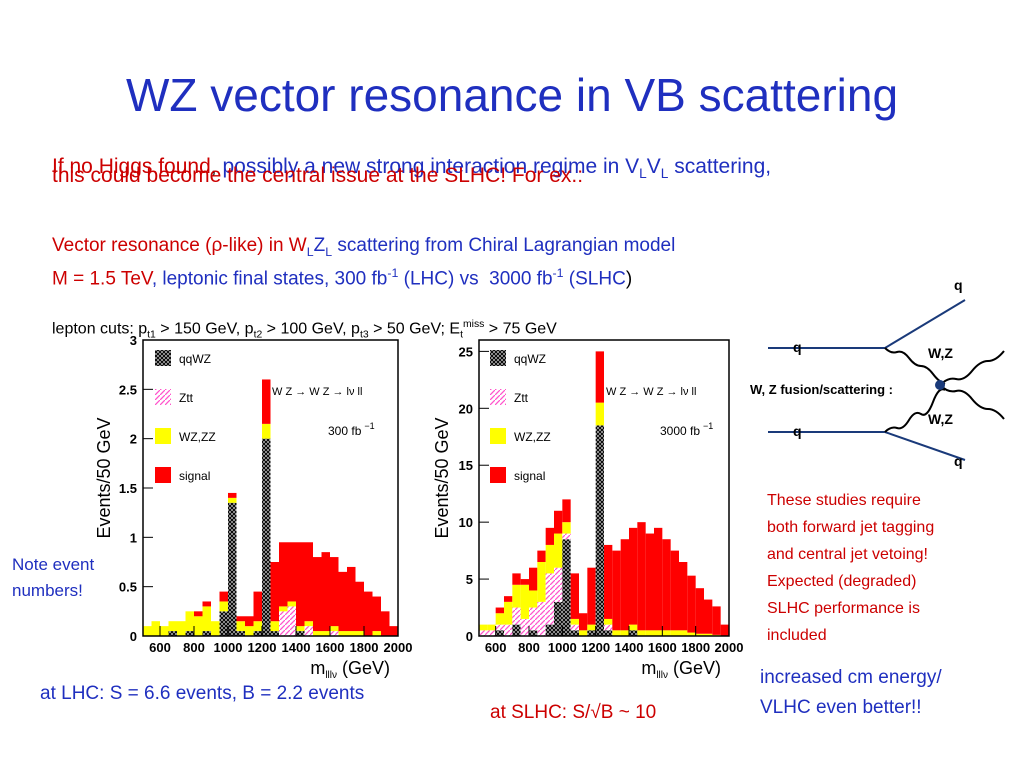  Describe the element at coordinates (940, 419) in the screenshot. I see `boson-label: W,Z` at that location.